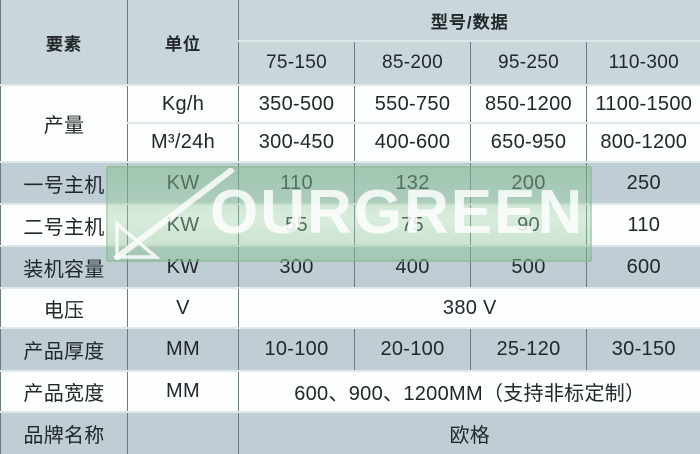 Image resolution: width=700 pixels, height=454 pixels. I want to click on value-cell: 250, so click(642, 182).